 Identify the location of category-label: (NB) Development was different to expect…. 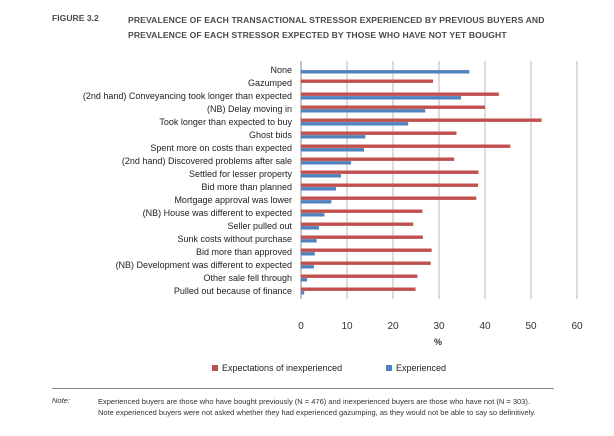
(204, 265).